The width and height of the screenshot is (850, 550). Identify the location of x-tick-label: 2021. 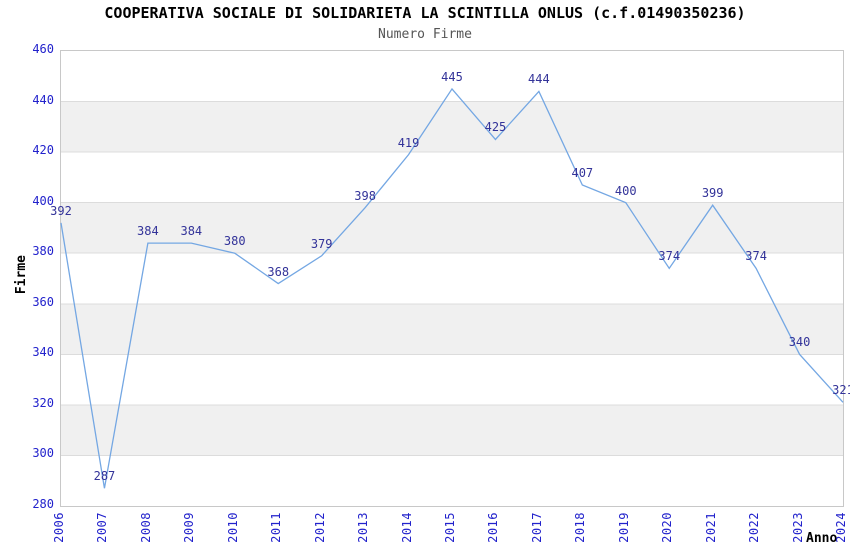
(710, 527).